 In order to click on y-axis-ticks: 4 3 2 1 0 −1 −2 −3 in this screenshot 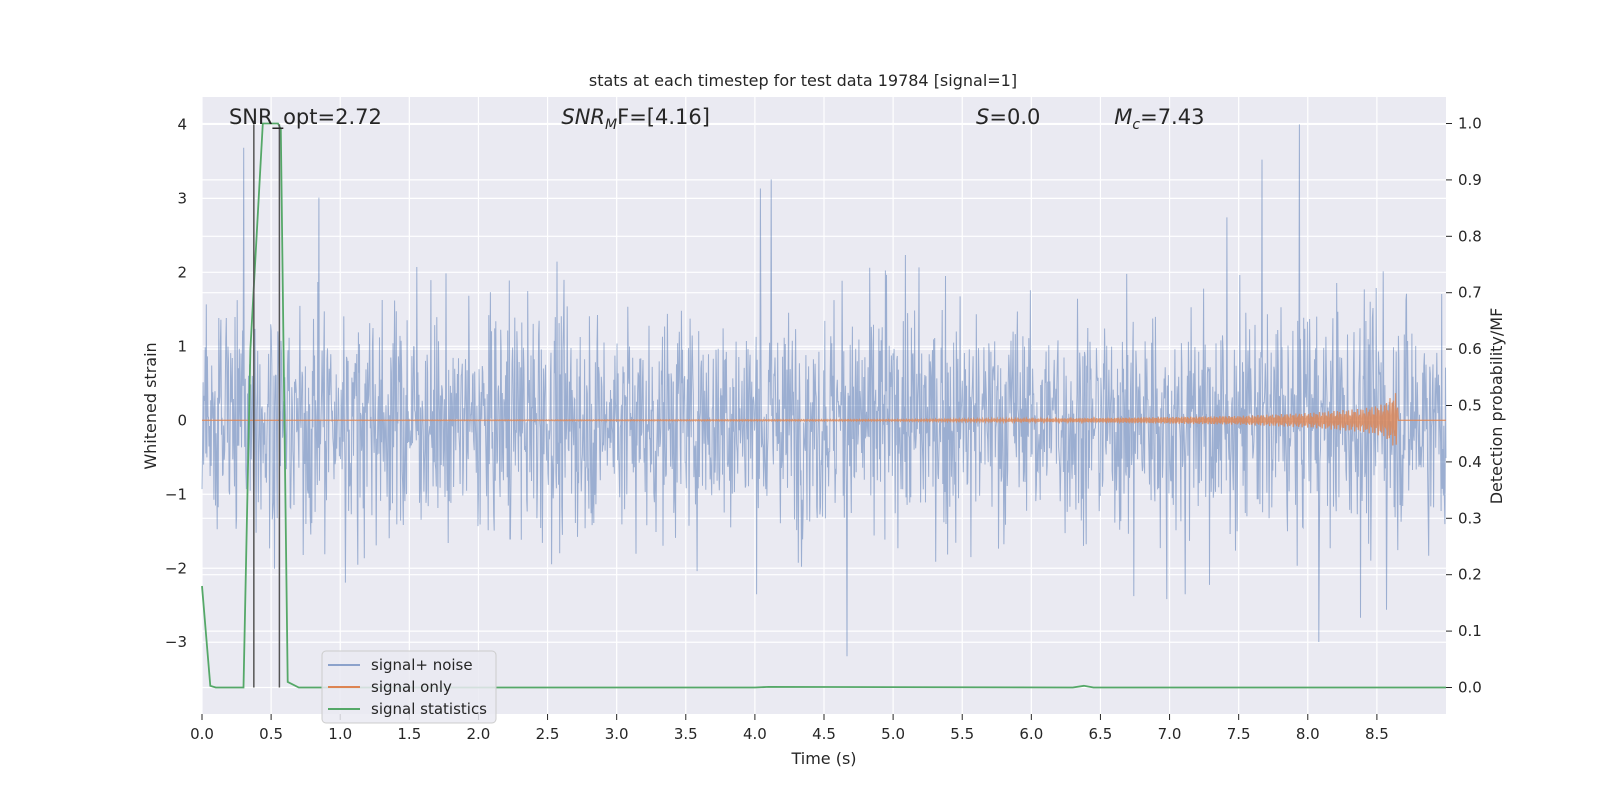, I will do `click(176, 383)`.